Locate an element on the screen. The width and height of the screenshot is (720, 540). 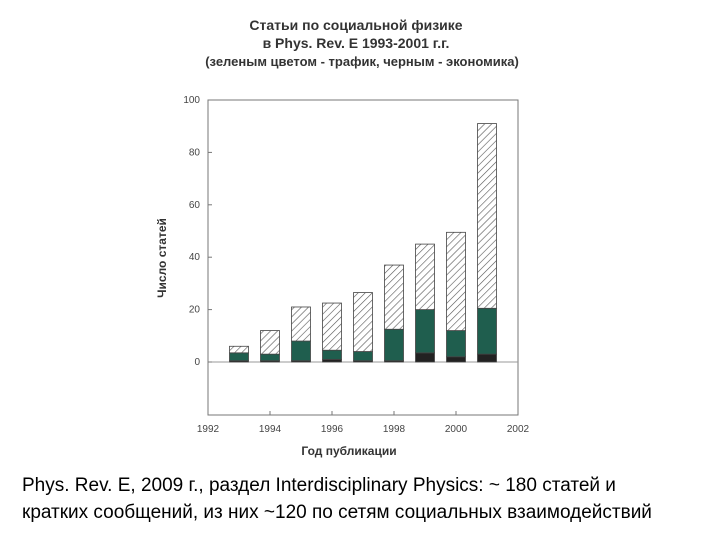
x-tick-label: 1994 is located at coordinates (270, 429).